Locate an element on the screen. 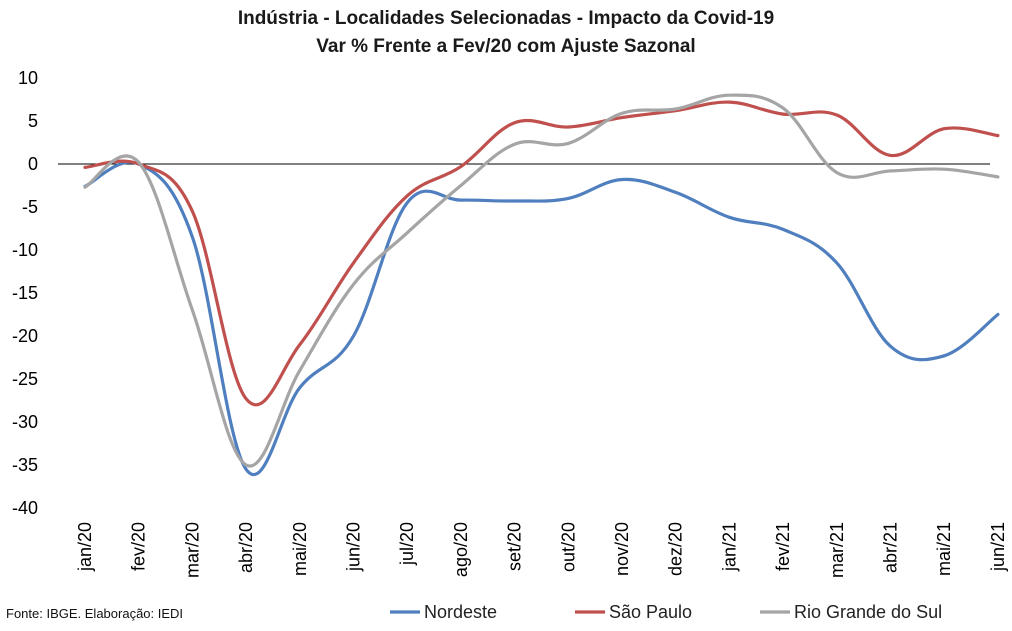 This screenshot has width=1012, height=631. x-tick-label: dez/20 is located at coordinates (676, 549).